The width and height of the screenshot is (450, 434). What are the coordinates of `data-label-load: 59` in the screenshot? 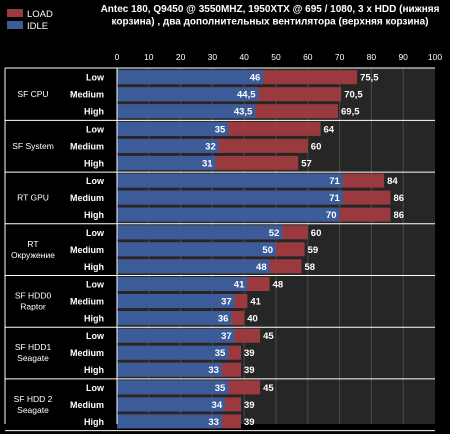 It's located at (313, 250).